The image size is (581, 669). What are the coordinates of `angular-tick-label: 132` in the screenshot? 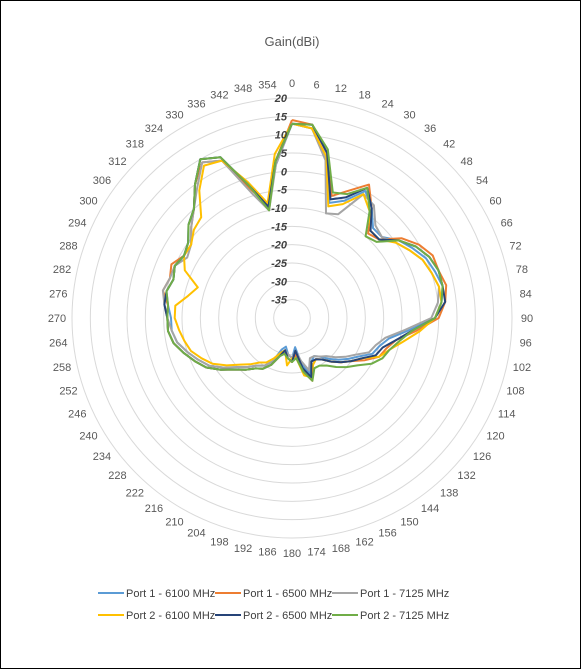 It's located at (466, 476).